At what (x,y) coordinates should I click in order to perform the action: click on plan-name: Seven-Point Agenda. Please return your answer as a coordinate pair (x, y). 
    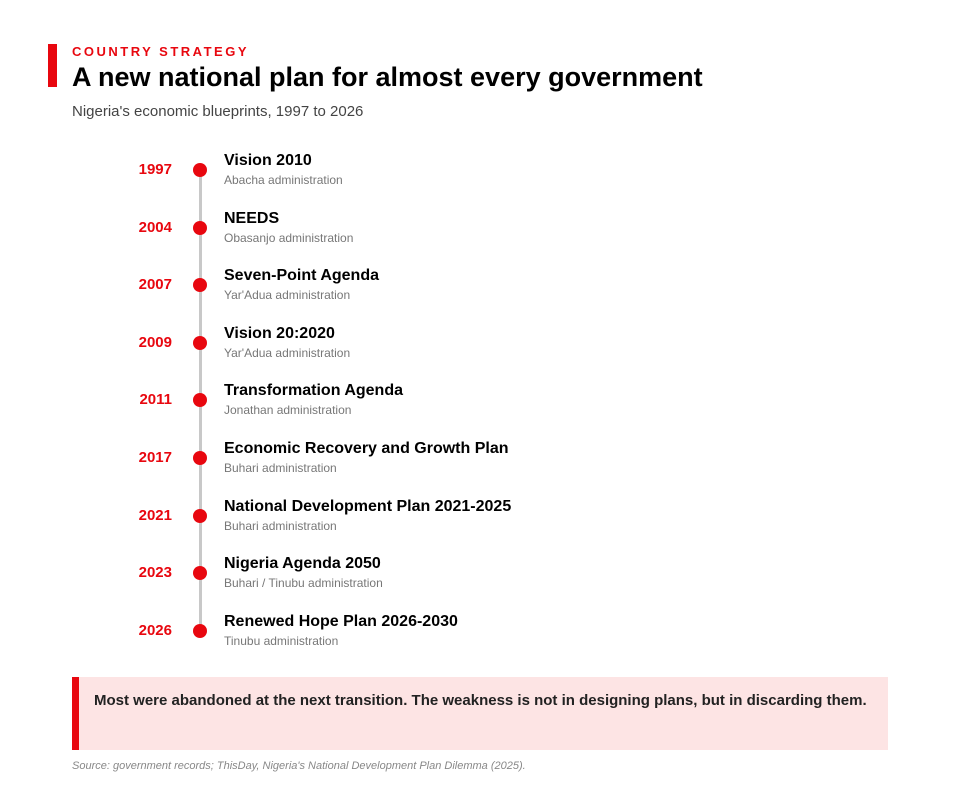
    Looking at the image, I should click on (301, 276).